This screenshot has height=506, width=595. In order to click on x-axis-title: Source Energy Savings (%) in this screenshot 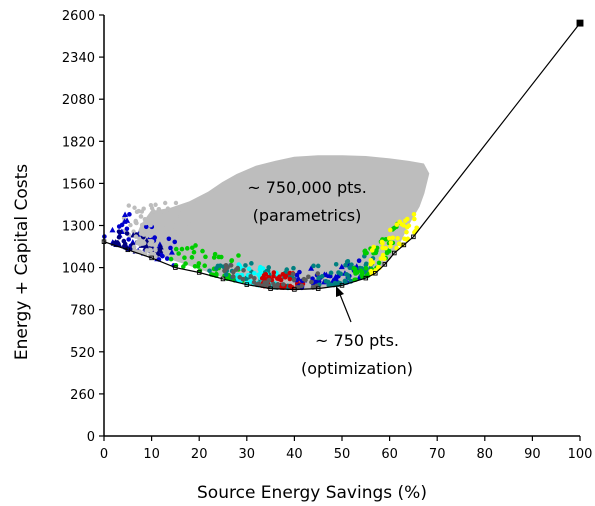, I will do `click(312, 493)`.